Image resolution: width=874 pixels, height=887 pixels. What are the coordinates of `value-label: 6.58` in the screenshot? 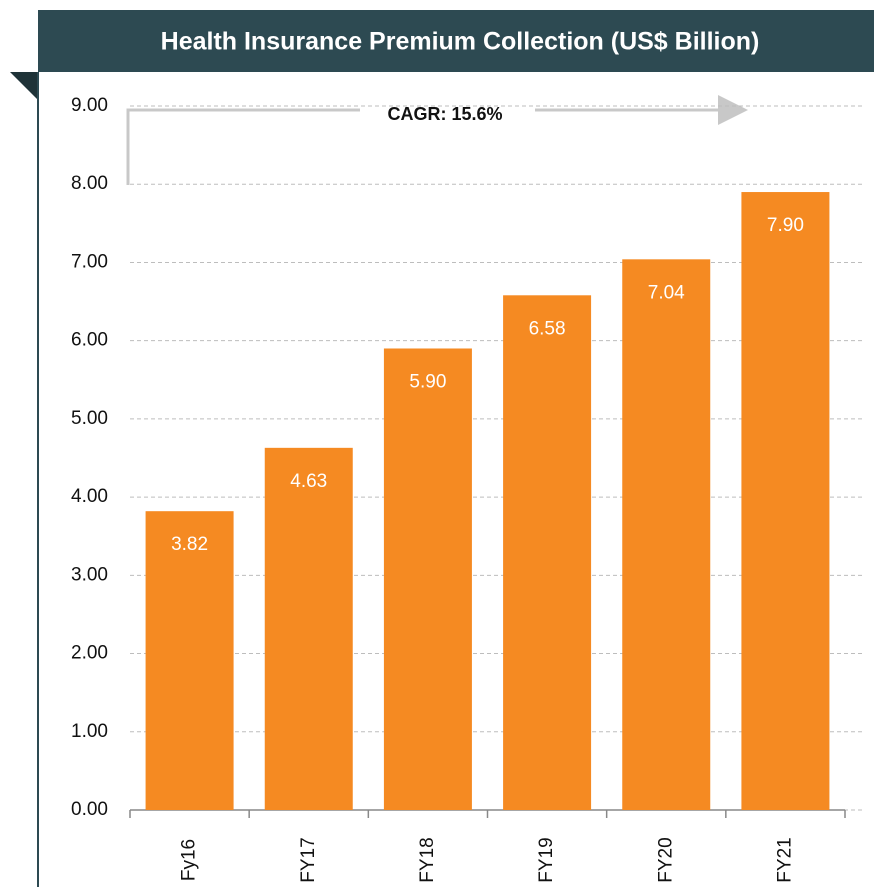 It's located at (547, 328).